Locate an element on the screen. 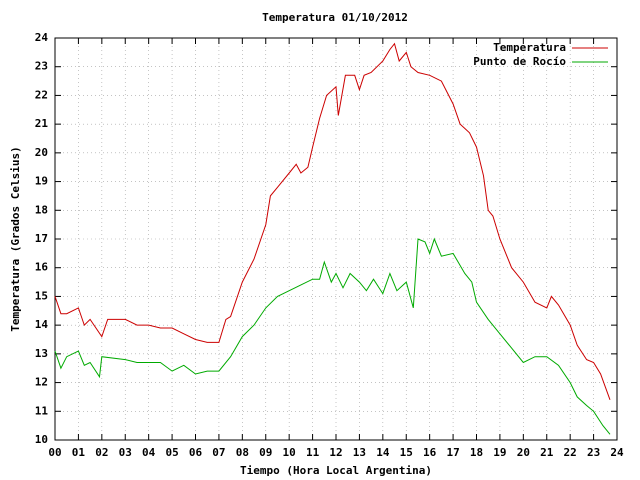 The image size is (640, 480). y-tick-label: 23 is located at coordinates (41, 66).